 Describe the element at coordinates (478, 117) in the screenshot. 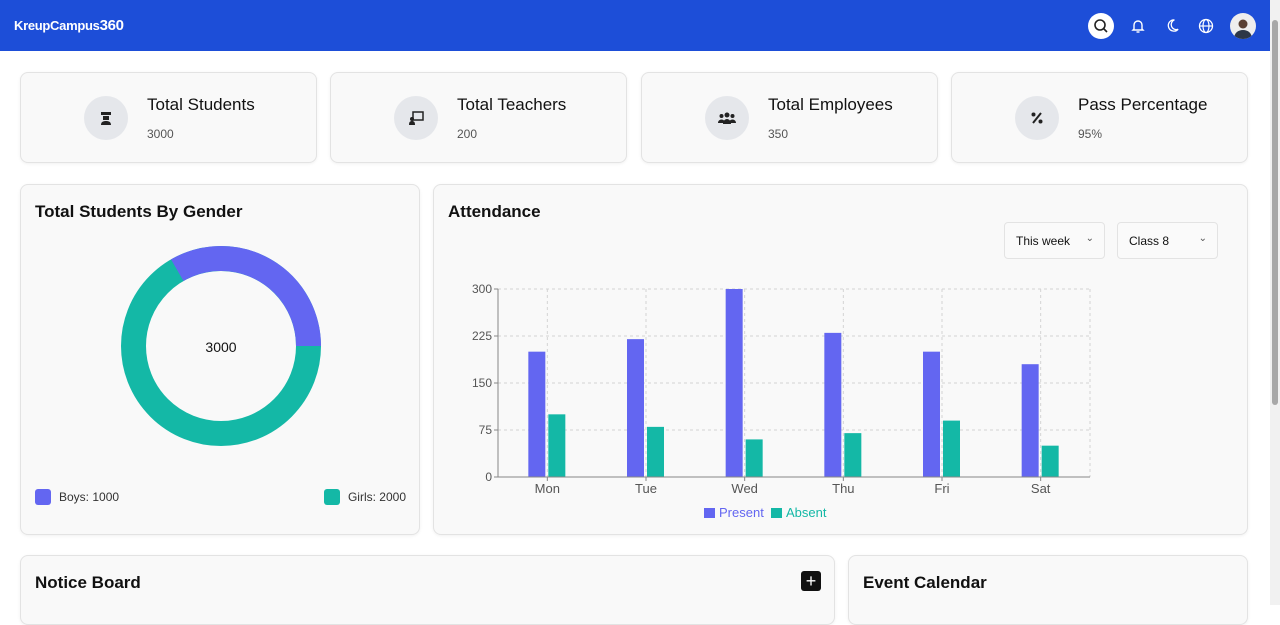

I see `stat-card-teachers: Total Teachers 200` at that location.